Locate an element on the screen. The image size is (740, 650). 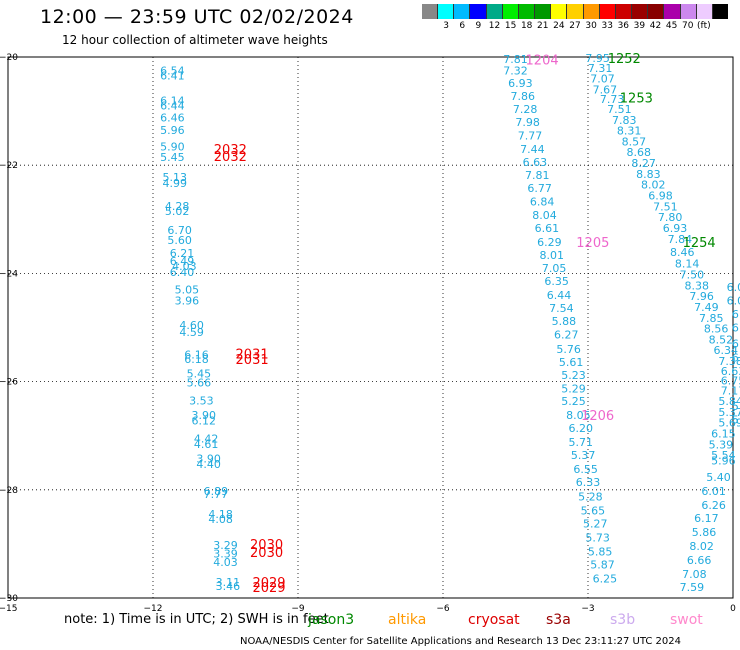
legend-item-cryosat: cryosat is located at coordinates (494, 620).